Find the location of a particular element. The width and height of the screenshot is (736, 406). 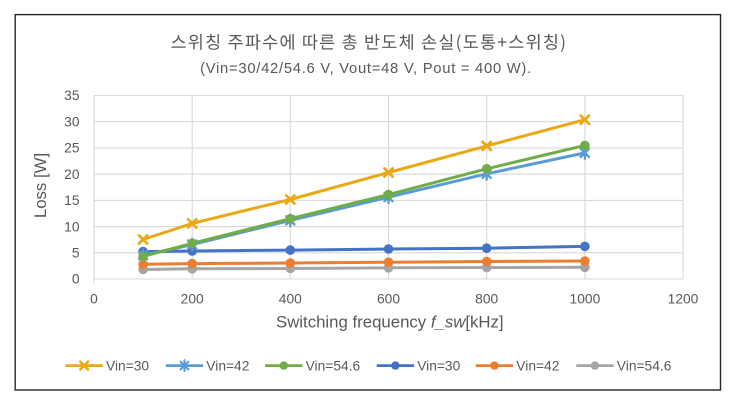

svg-text: Loss [W] is located at coordinates (40, 185).